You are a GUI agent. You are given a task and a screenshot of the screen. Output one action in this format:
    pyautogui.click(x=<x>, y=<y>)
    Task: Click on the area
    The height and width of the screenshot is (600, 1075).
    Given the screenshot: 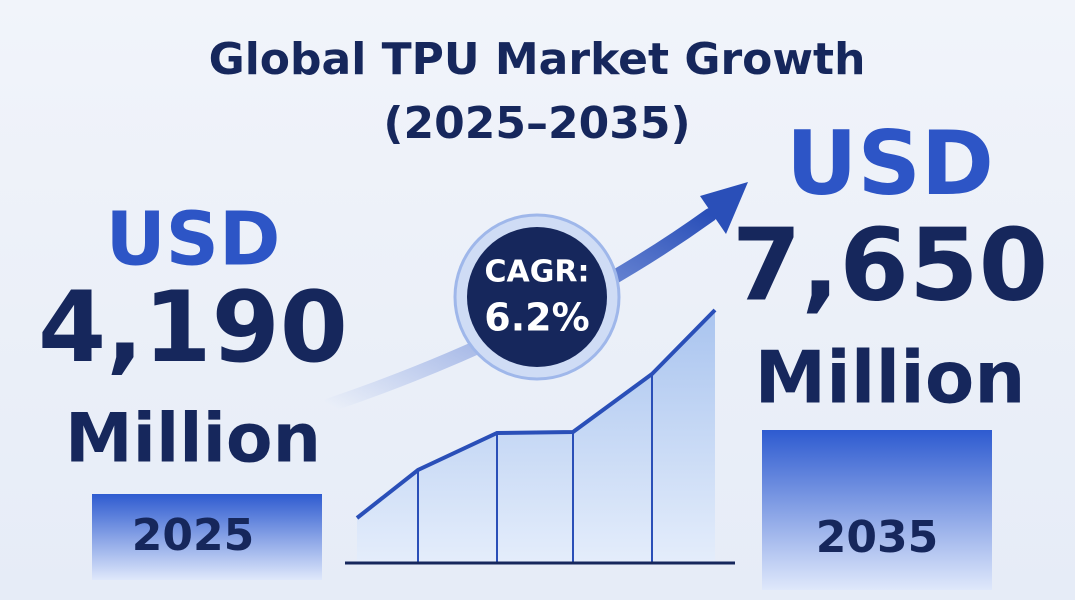 What is the action you would take?
    pyautogui.click(x=536, y=436)
    